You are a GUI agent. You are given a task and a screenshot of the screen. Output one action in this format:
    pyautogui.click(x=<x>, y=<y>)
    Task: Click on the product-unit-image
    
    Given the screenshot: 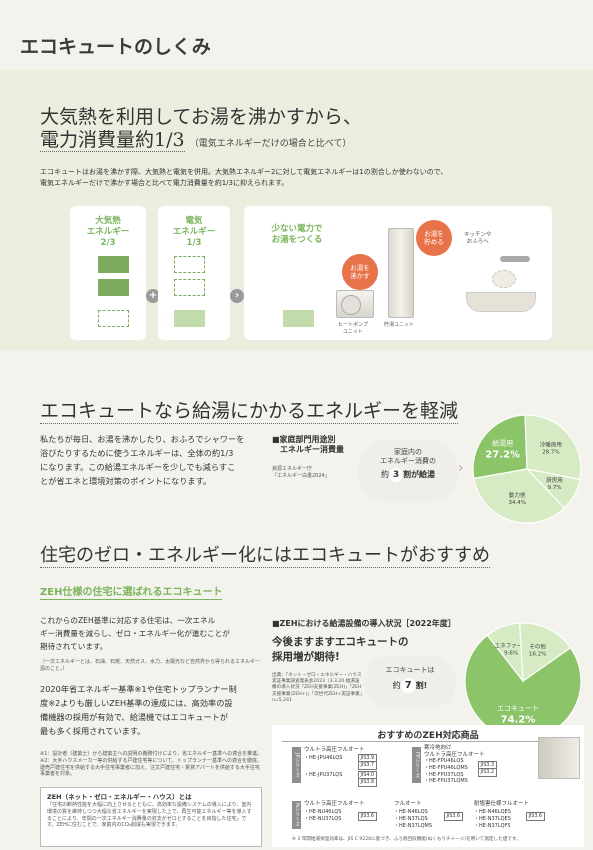 What is the action you would take?
    pyautogui.click(x=559, y=758)
    